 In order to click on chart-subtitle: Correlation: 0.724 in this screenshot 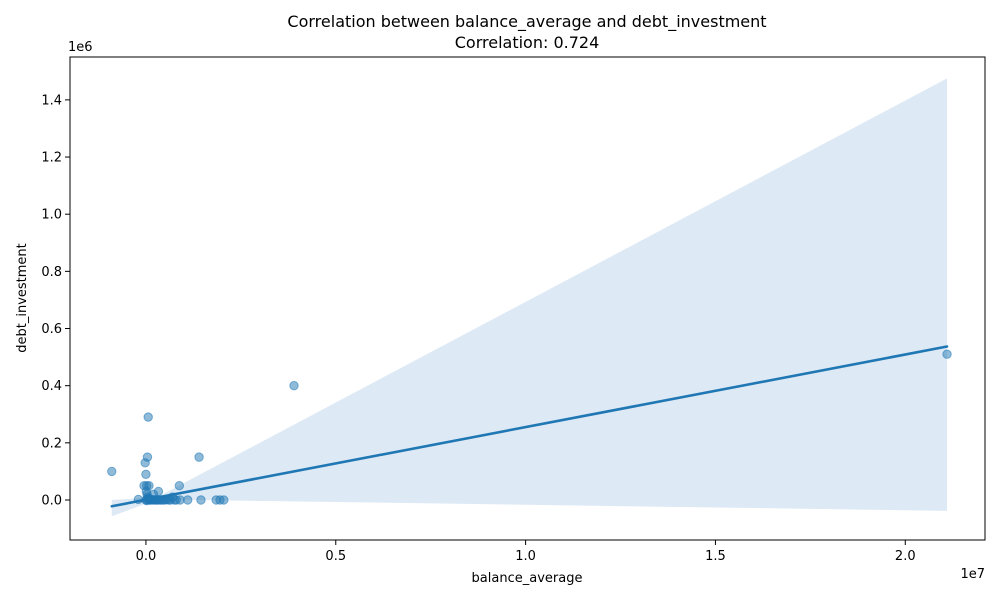, I will do `click(527, 42)`.